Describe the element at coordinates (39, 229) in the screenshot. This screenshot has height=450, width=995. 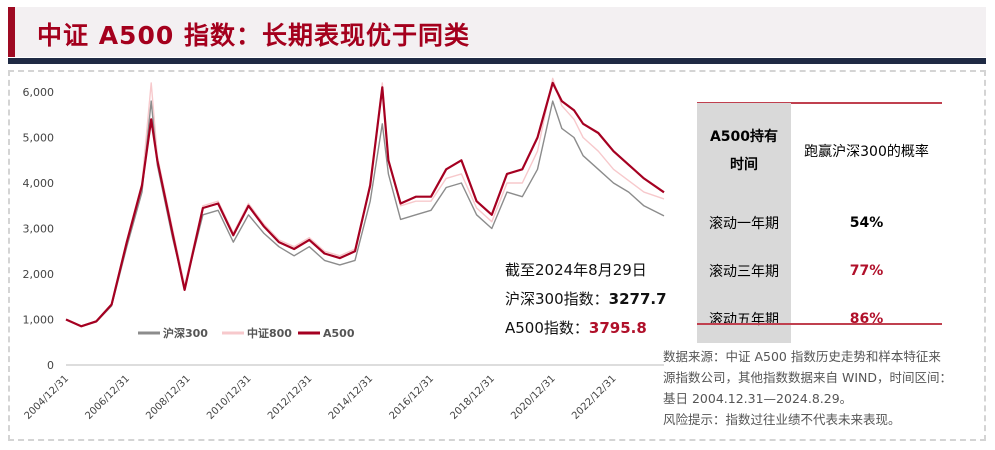
I see `y-tick-label: 3,000` at that location.